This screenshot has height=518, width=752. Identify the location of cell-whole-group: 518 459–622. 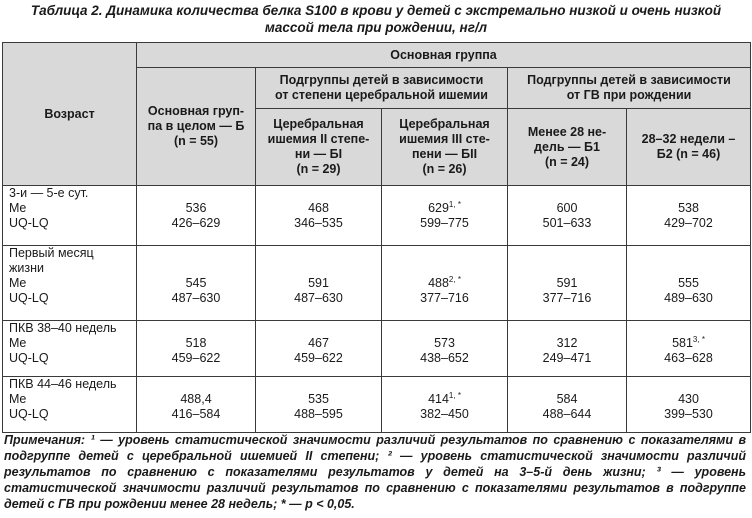
(196, 348).